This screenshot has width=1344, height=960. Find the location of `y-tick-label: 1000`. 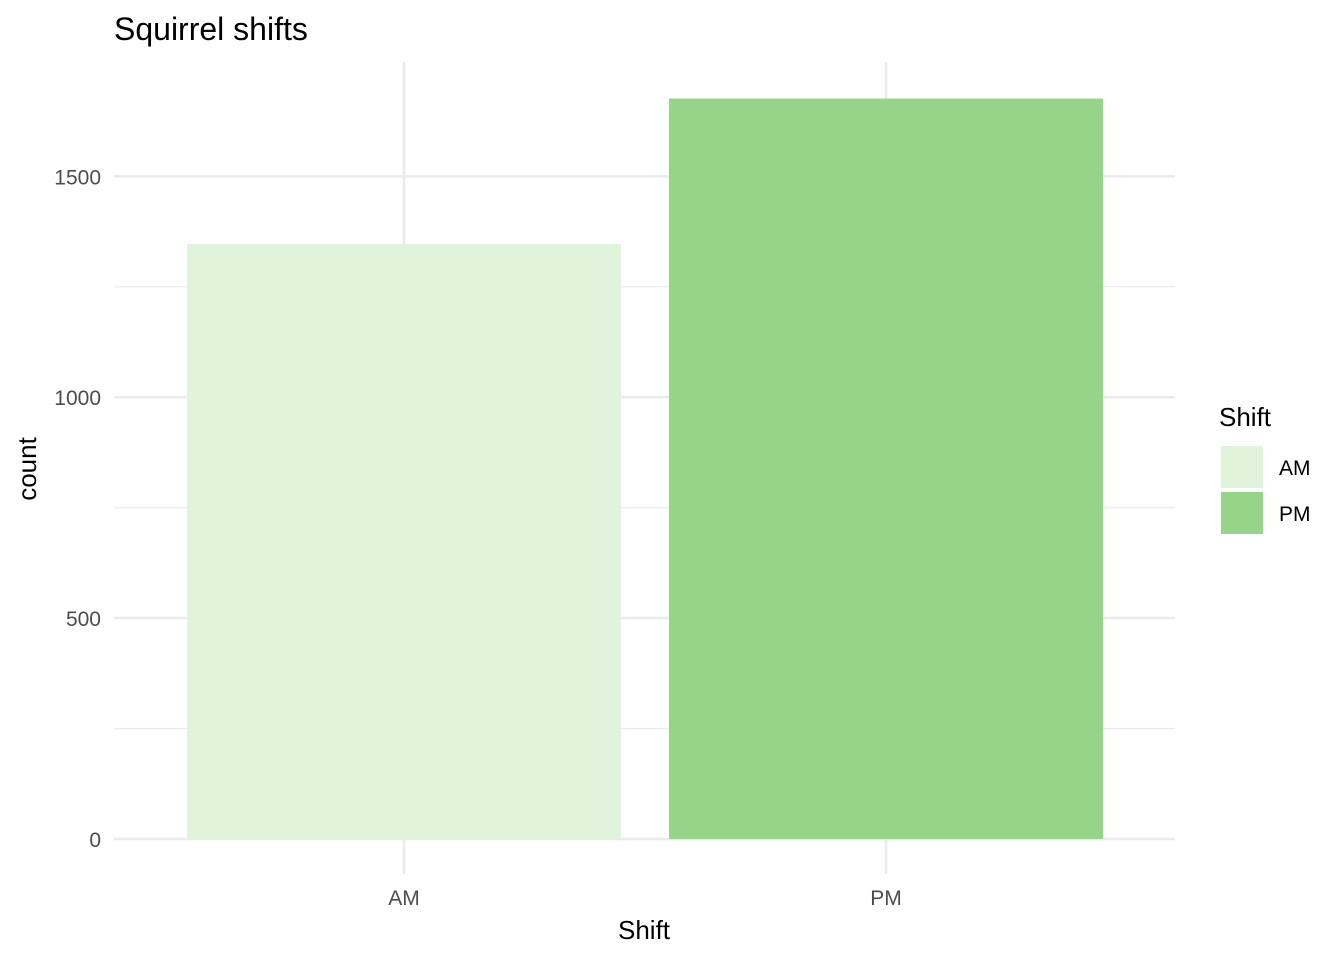

y-tick-label: 1000 is located at coordinates (77, 398).